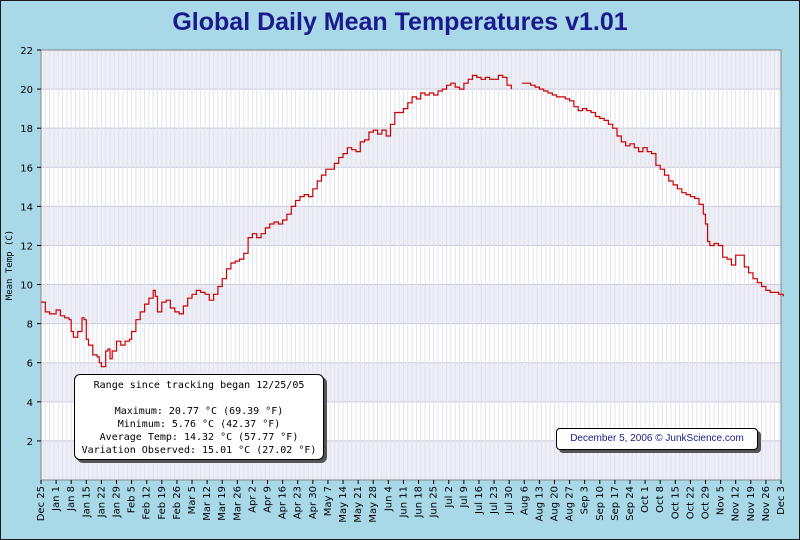 This screenshot has width=800, height=540. What do you see at coordinates (403, 502) in the screenshot?
I see `x-tick-label: Jun 11` at bounding box center [403, 502].